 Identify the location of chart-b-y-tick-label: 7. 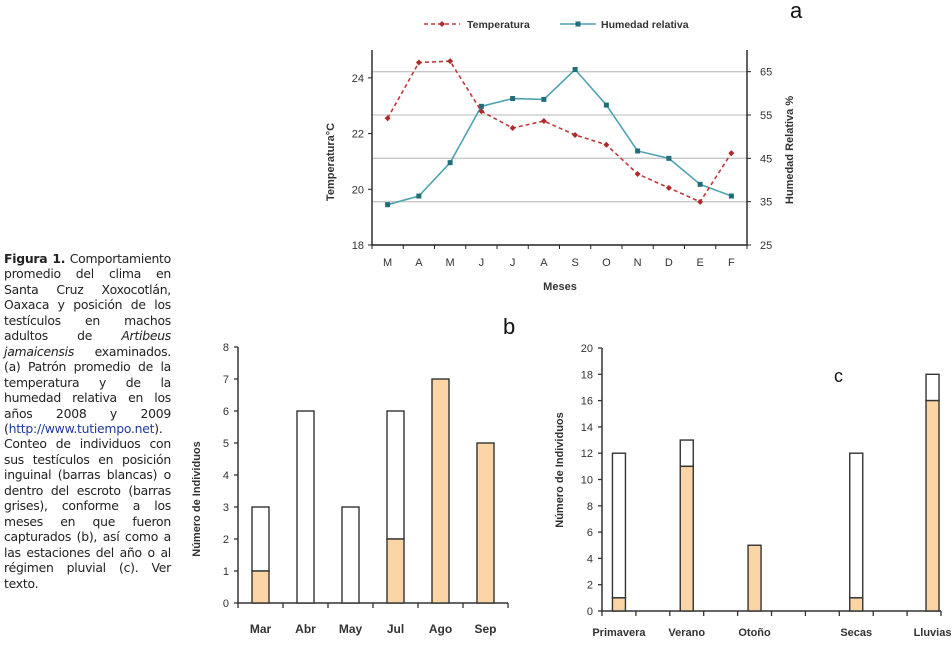
(226, 380).